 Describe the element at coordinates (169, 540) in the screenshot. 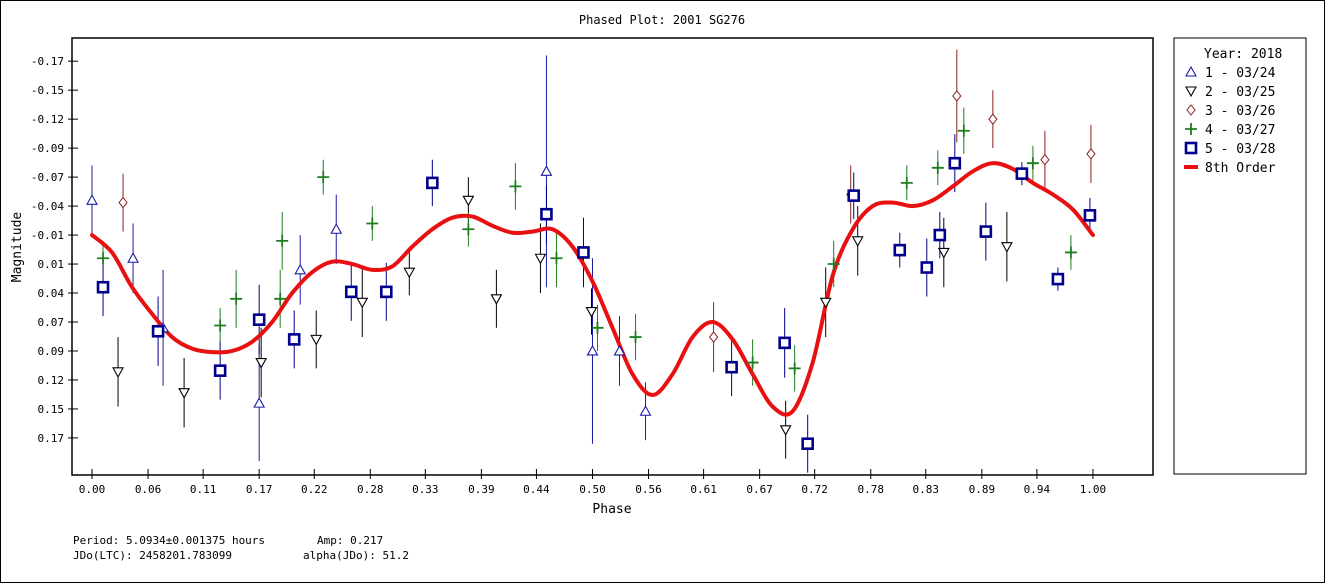

I see `period-readout: Period: 5.0934±0.001375 hours` at that location.